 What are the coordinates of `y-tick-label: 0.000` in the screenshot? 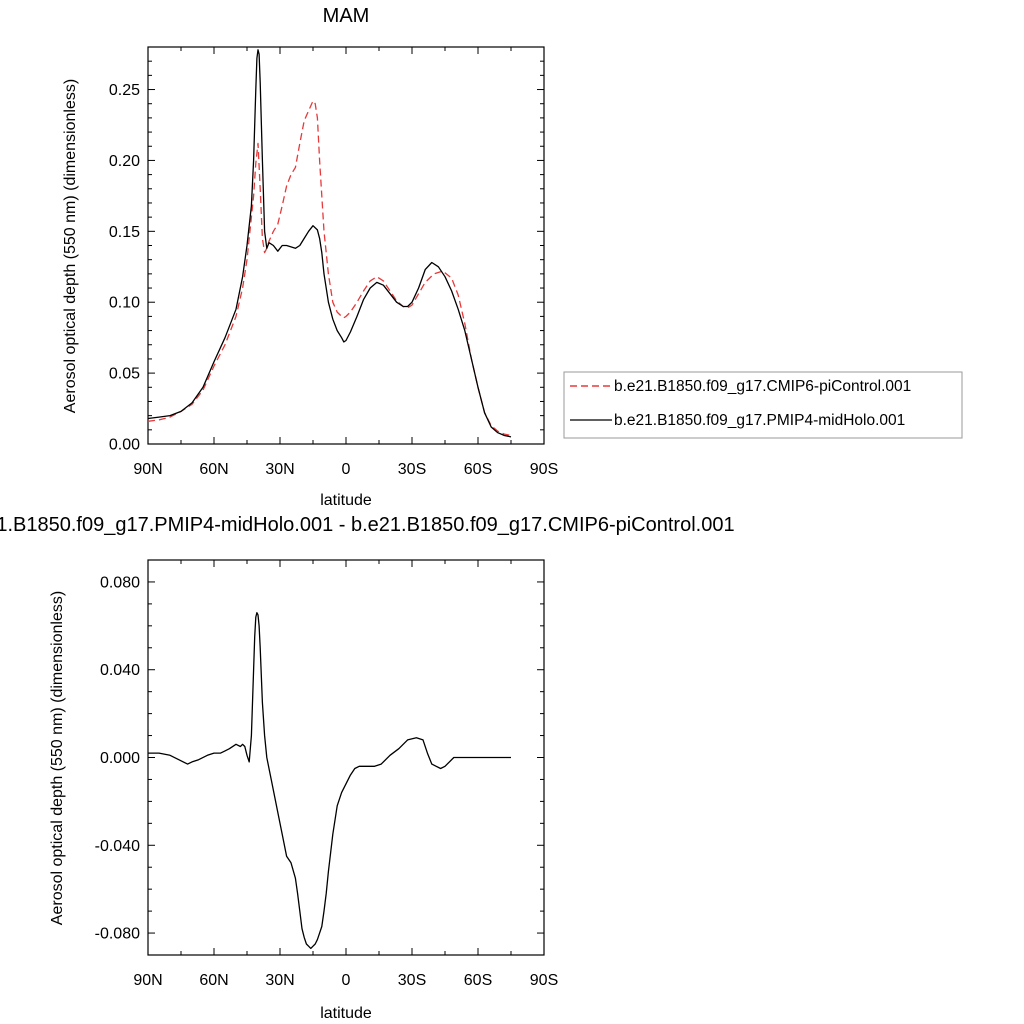 It's located at (120, 758).